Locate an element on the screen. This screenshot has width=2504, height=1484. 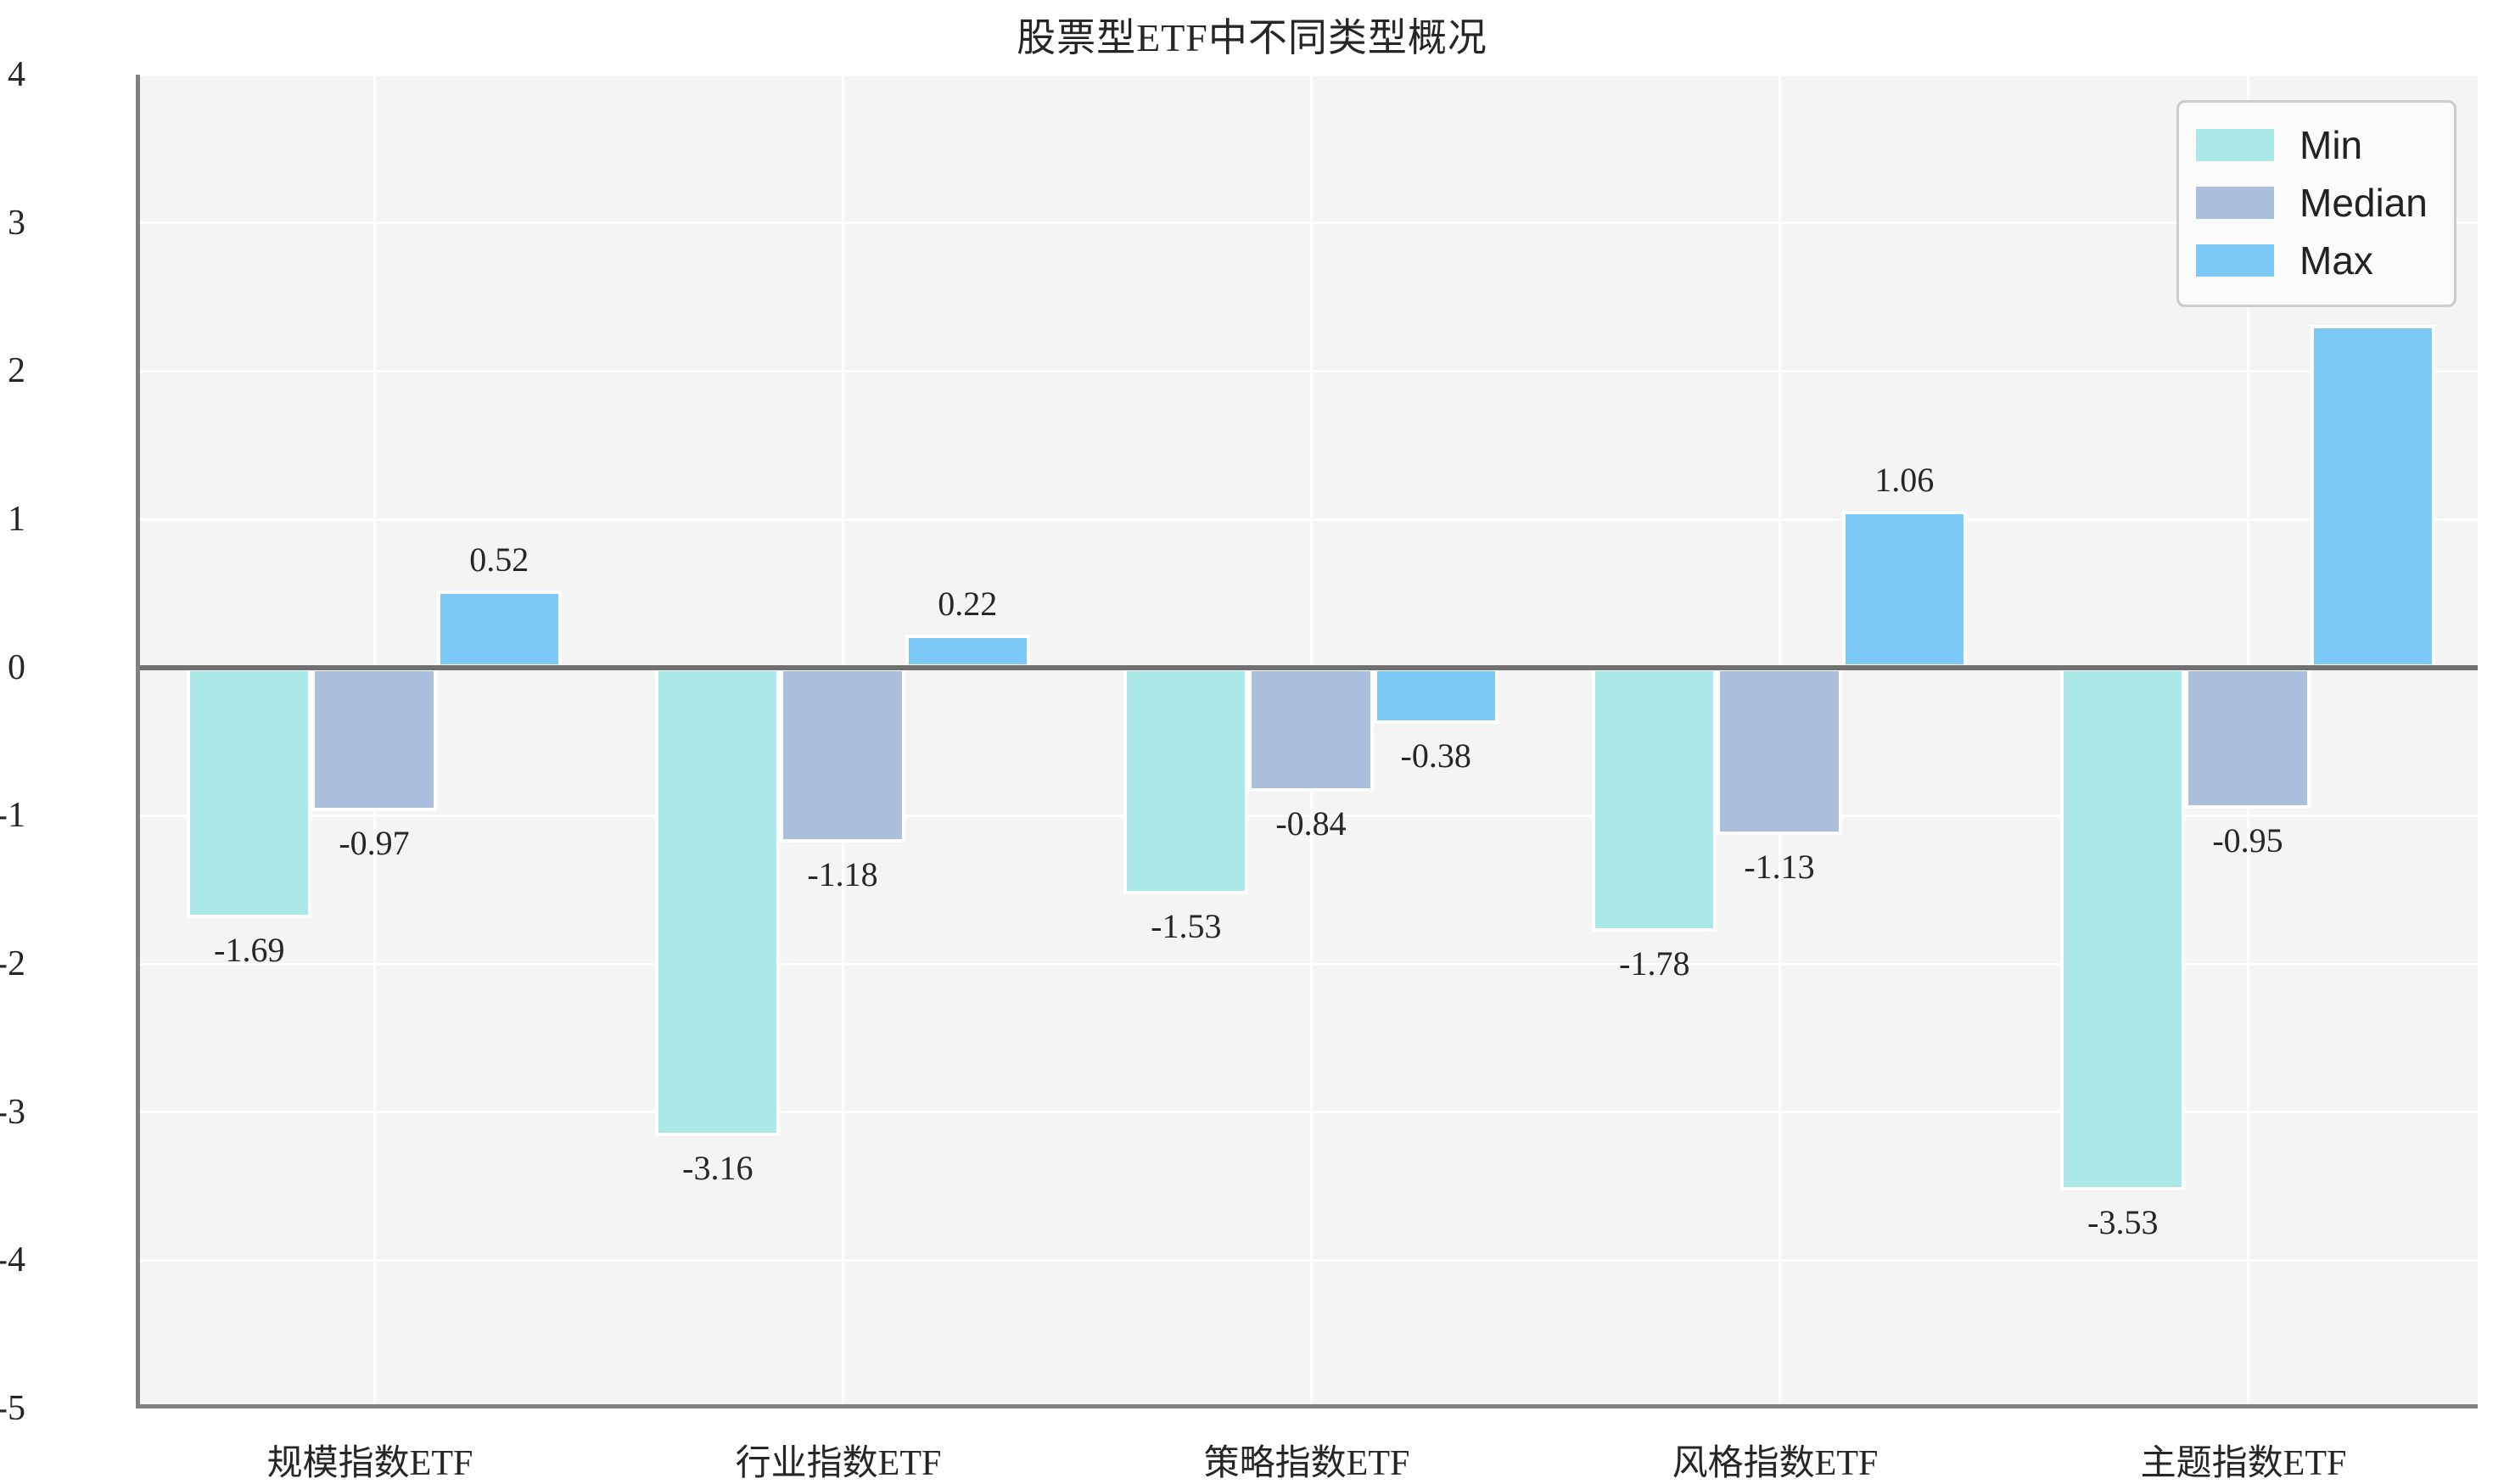
bar-value-label: -3.53 is located at coordinates (2123, 1223).